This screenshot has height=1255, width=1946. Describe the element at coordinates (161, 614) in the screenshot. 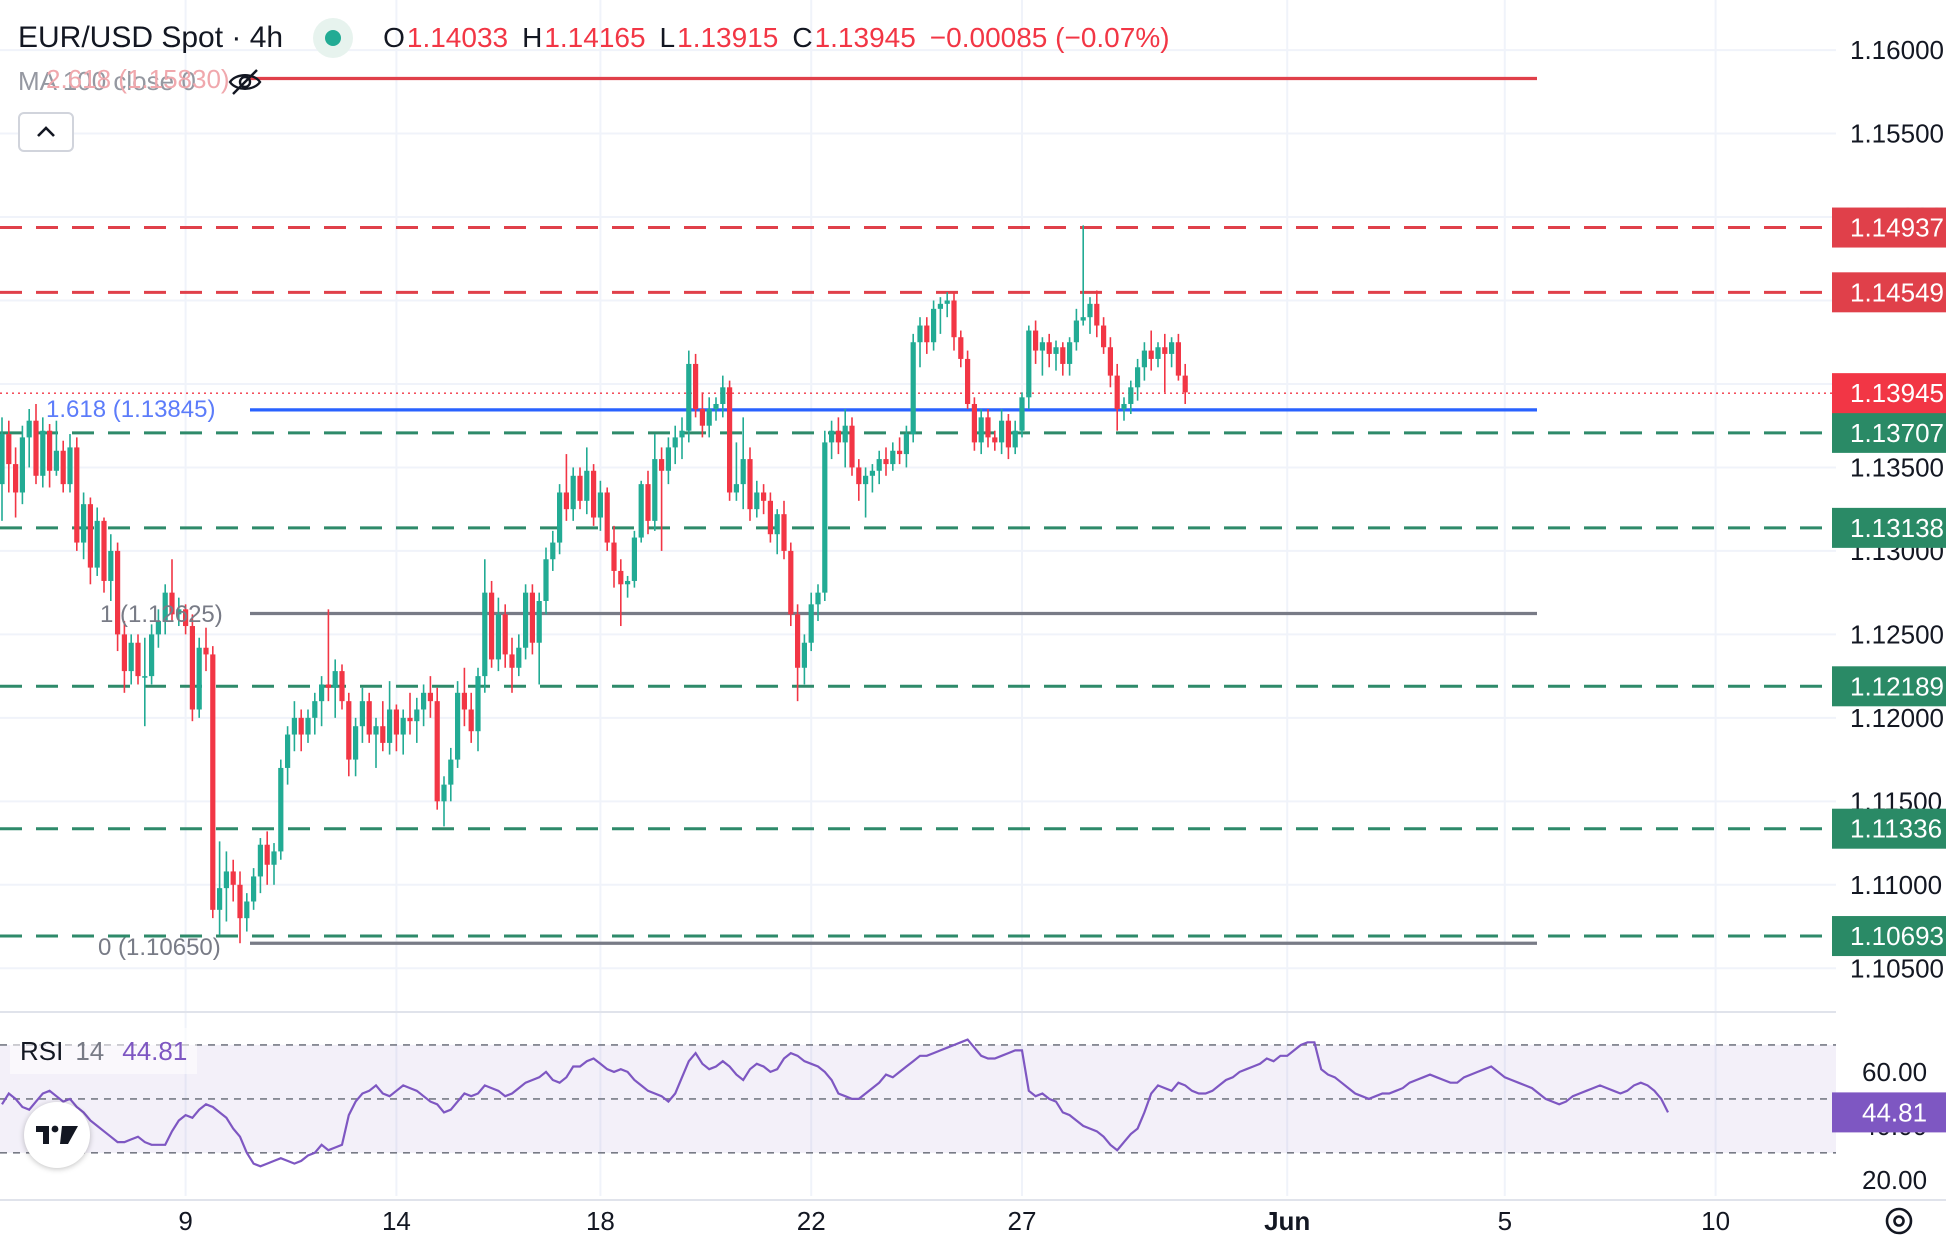

I see `fib-1-label: 1 (1.12625)` at that location.